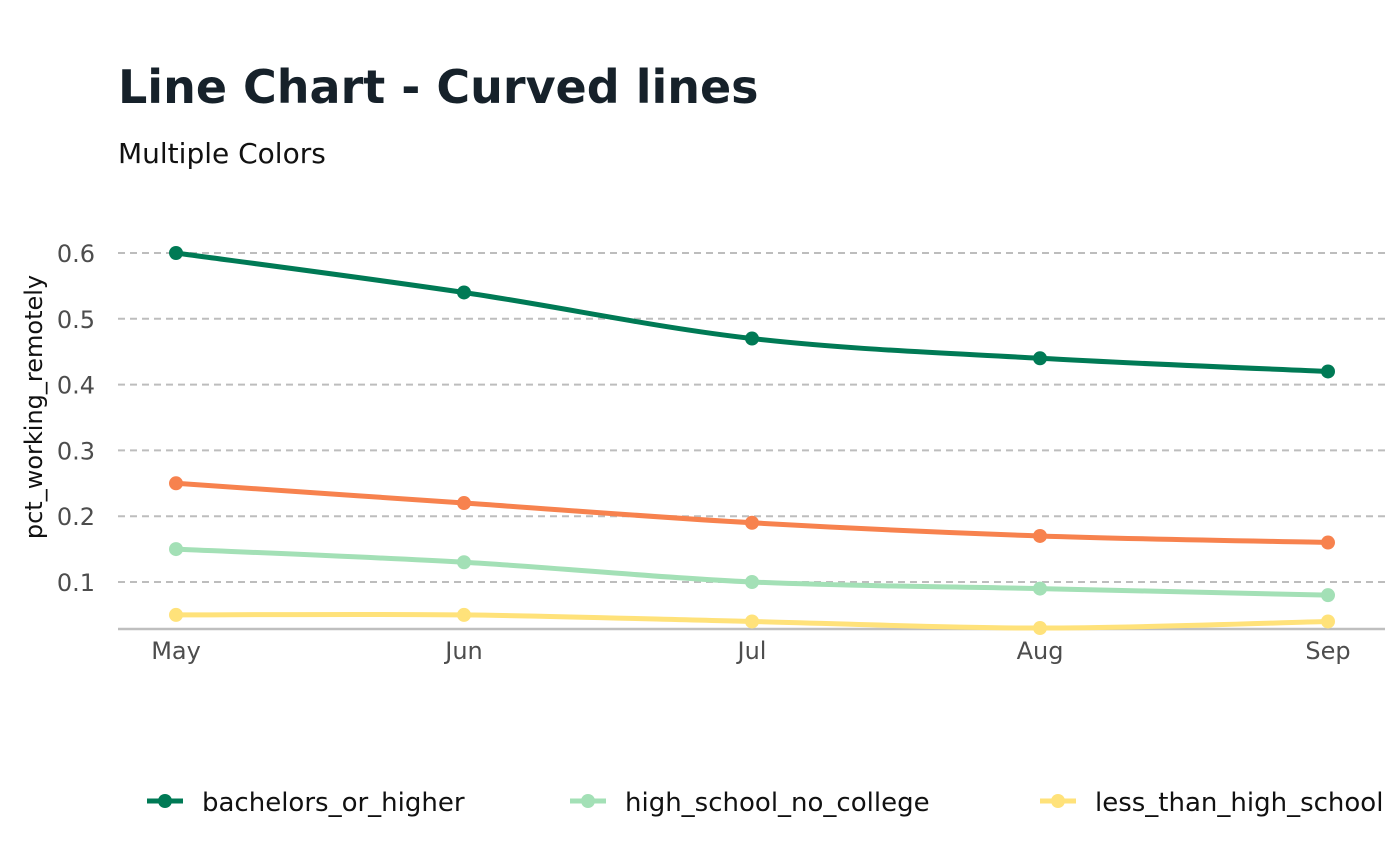 This screenshot has height=865, width=1400. I want to click on x-tick-labels: May Jun Jul Aug Sep, so click(750, 651).